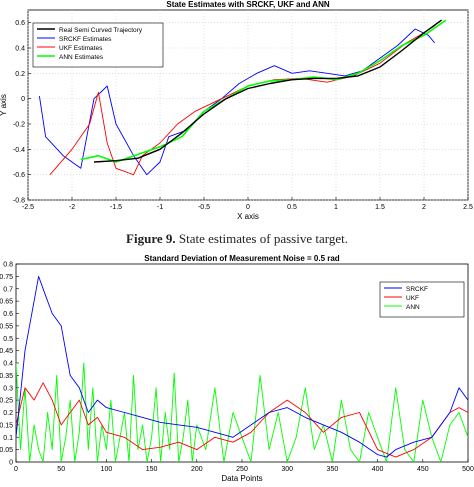 This screenshot has width=474, height=487. I want to click on legend-label: SRCKF Estimates, so click(85, 39).